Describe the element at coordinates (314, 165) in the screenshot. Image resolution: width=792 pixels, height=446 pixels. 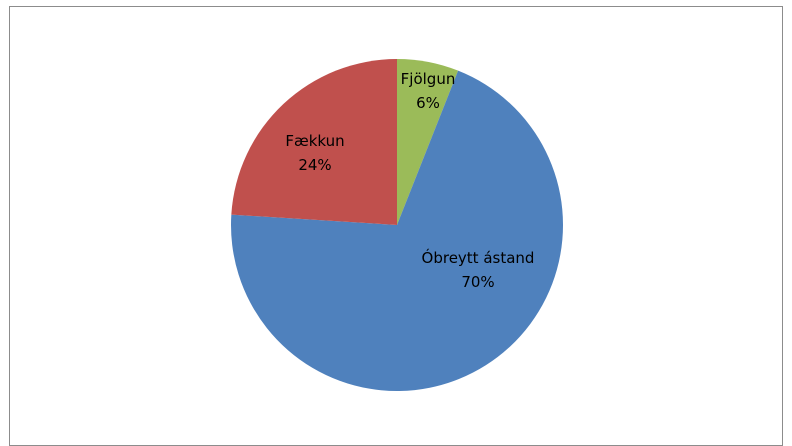
I see `slice-label-pct-2: 24%` at that location.